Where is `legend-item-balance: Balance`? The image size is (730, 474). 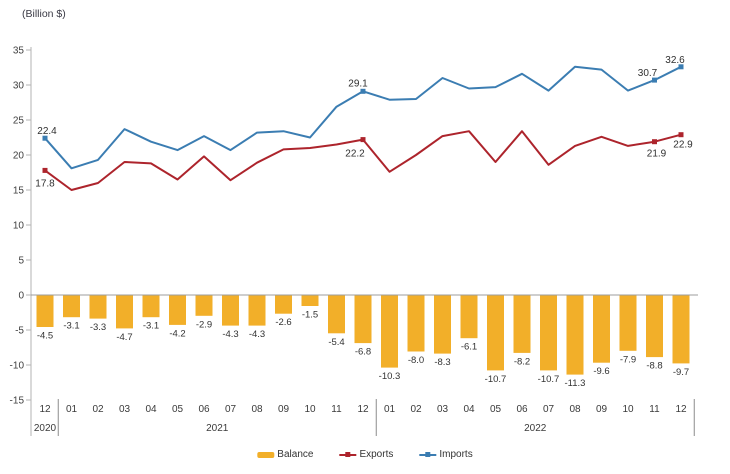
legend-item-balance: Balance is located at coordinates (285, 454).